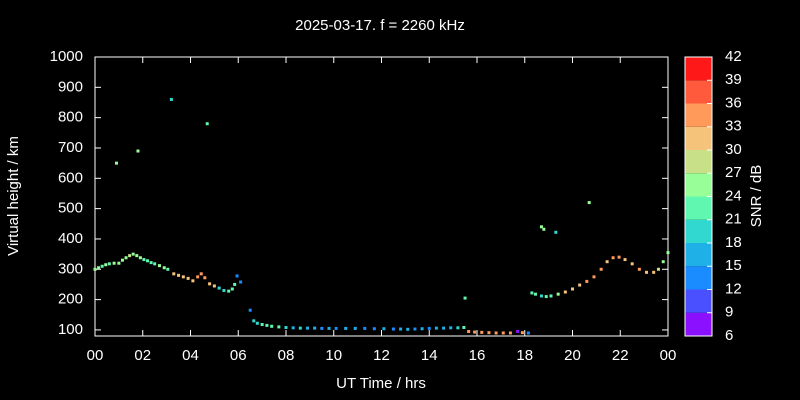 The height and width of the screenshot is (400, 800). I want to click on colorbar-tick-label: 39, so click(733, 79).